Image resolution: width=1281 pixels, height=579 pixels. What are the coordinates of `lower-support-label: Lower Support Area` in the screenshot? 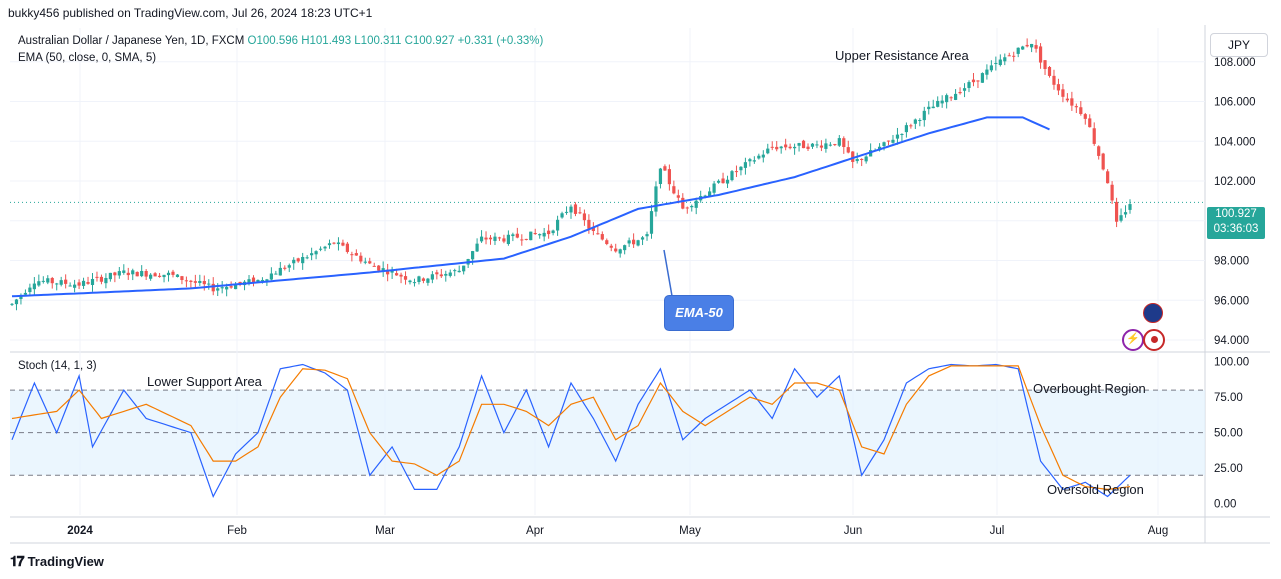 It's located at (204, 381).